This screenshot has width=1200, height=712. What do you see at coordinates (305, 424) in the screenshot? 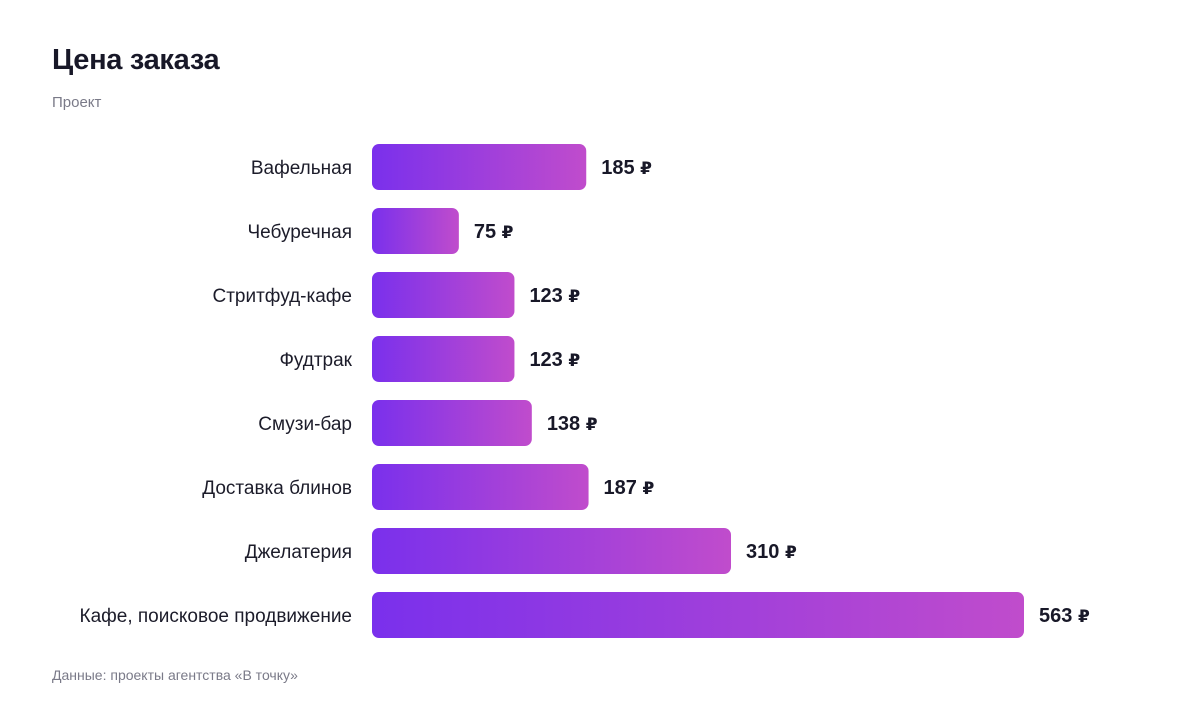
I see `category-label: Смузи-бар` at bounding box center [305, 424].